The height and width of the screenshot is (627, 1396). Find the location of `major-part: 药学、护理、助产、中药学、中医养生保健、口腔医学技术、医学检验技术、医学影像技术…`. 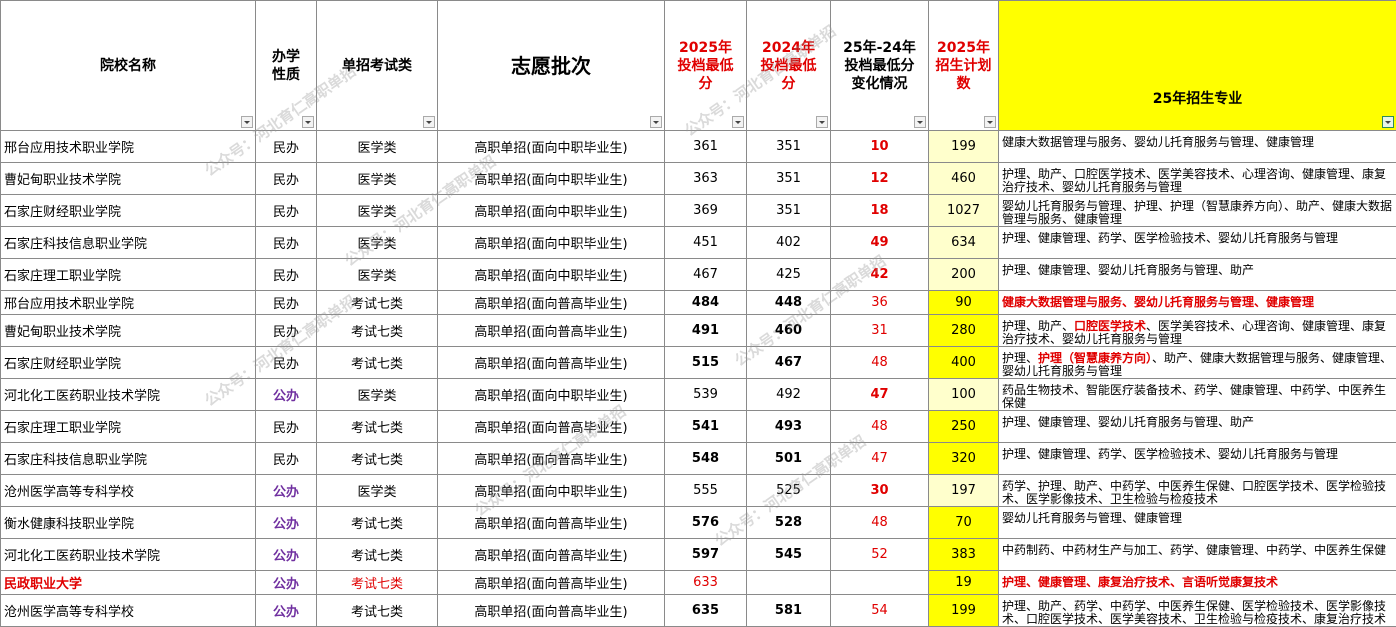

major-part: 药学、护理、助产、中药学、中医养生保健、口腔医学技术、医学检验技术、医学影像技术… is located at coordinates (1194, 493).